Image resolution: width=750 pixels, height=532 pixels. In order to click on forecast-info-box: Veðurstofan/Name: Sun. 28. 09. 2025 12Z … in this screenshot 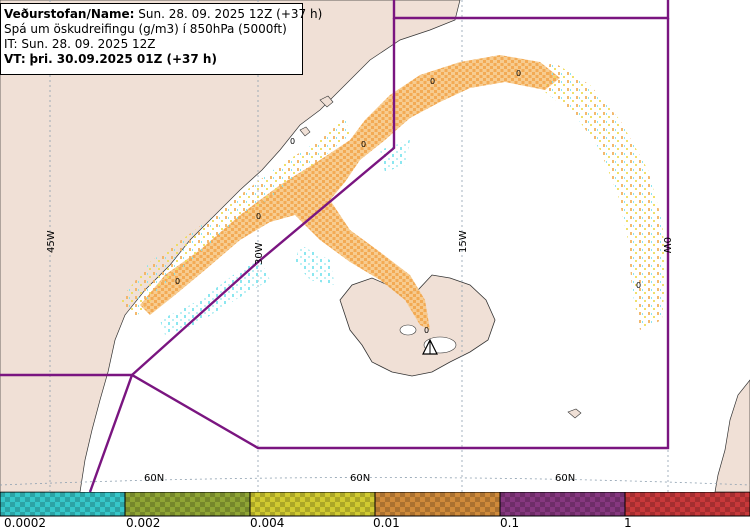, I will do `click(161, 39)`.